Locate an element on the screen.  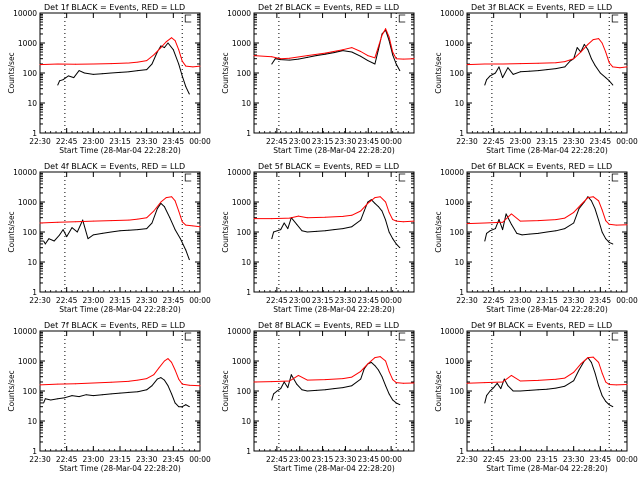
x-tick-label: 23:45 is located at coordinates (601, 459).